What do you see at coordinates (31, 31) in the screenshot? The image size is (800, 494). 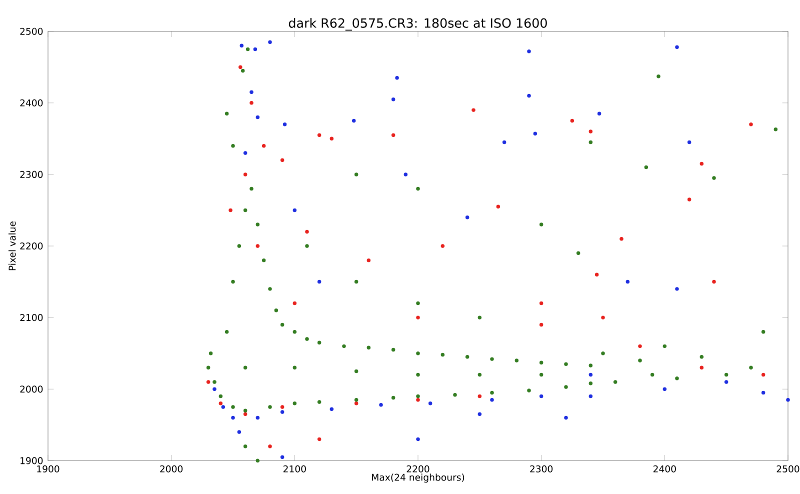 I see `y-tick-label: 2500` at bounding box center [31, 31].